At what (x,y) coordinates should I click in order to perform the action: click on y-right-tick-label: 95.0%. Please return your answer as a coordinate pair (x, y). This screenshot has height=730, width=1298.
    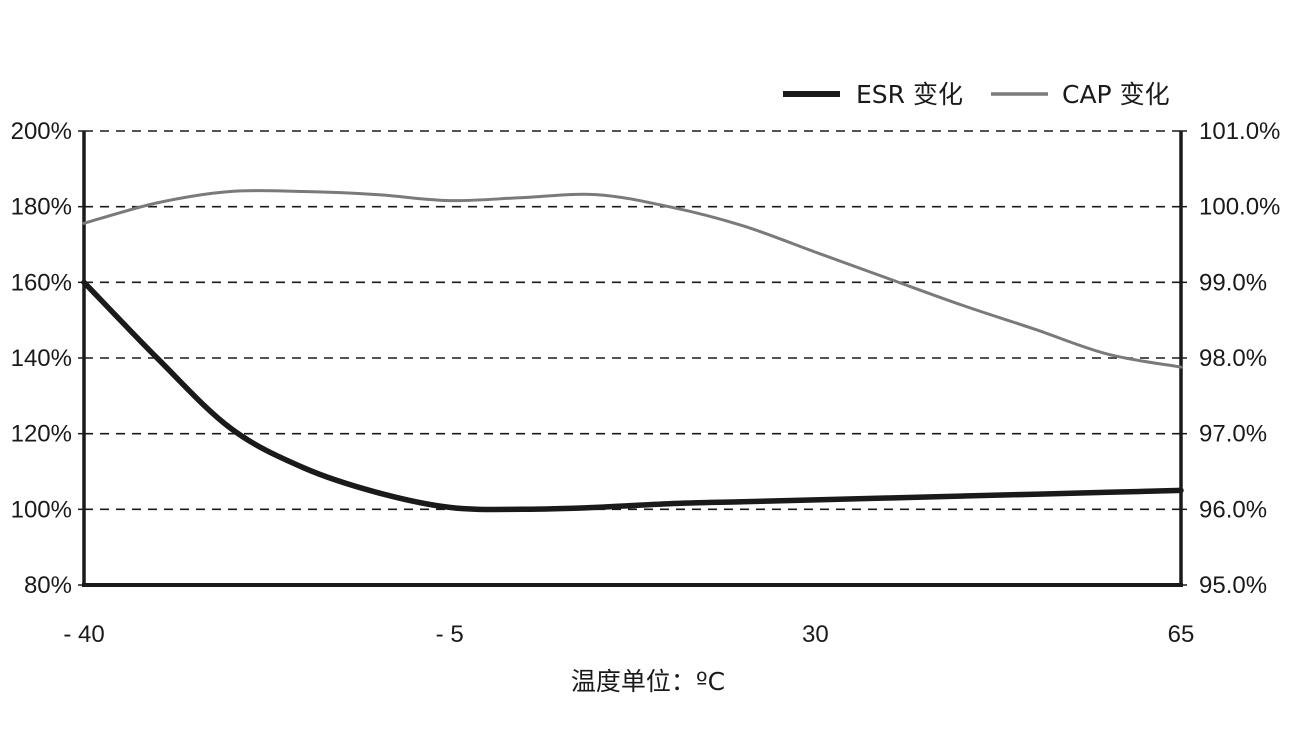
    Looking at the image, I should click on (1233, 585).